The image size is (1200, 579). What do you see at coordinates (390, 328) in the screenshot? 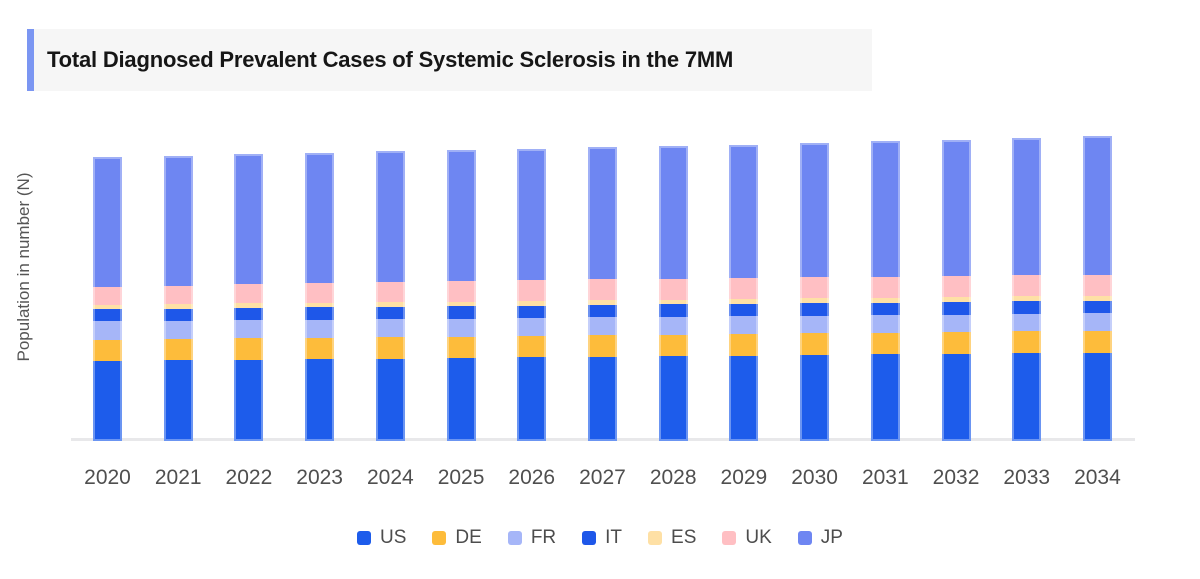
I see `bar-segment-fr-2024` at bounding box center [390, 328].